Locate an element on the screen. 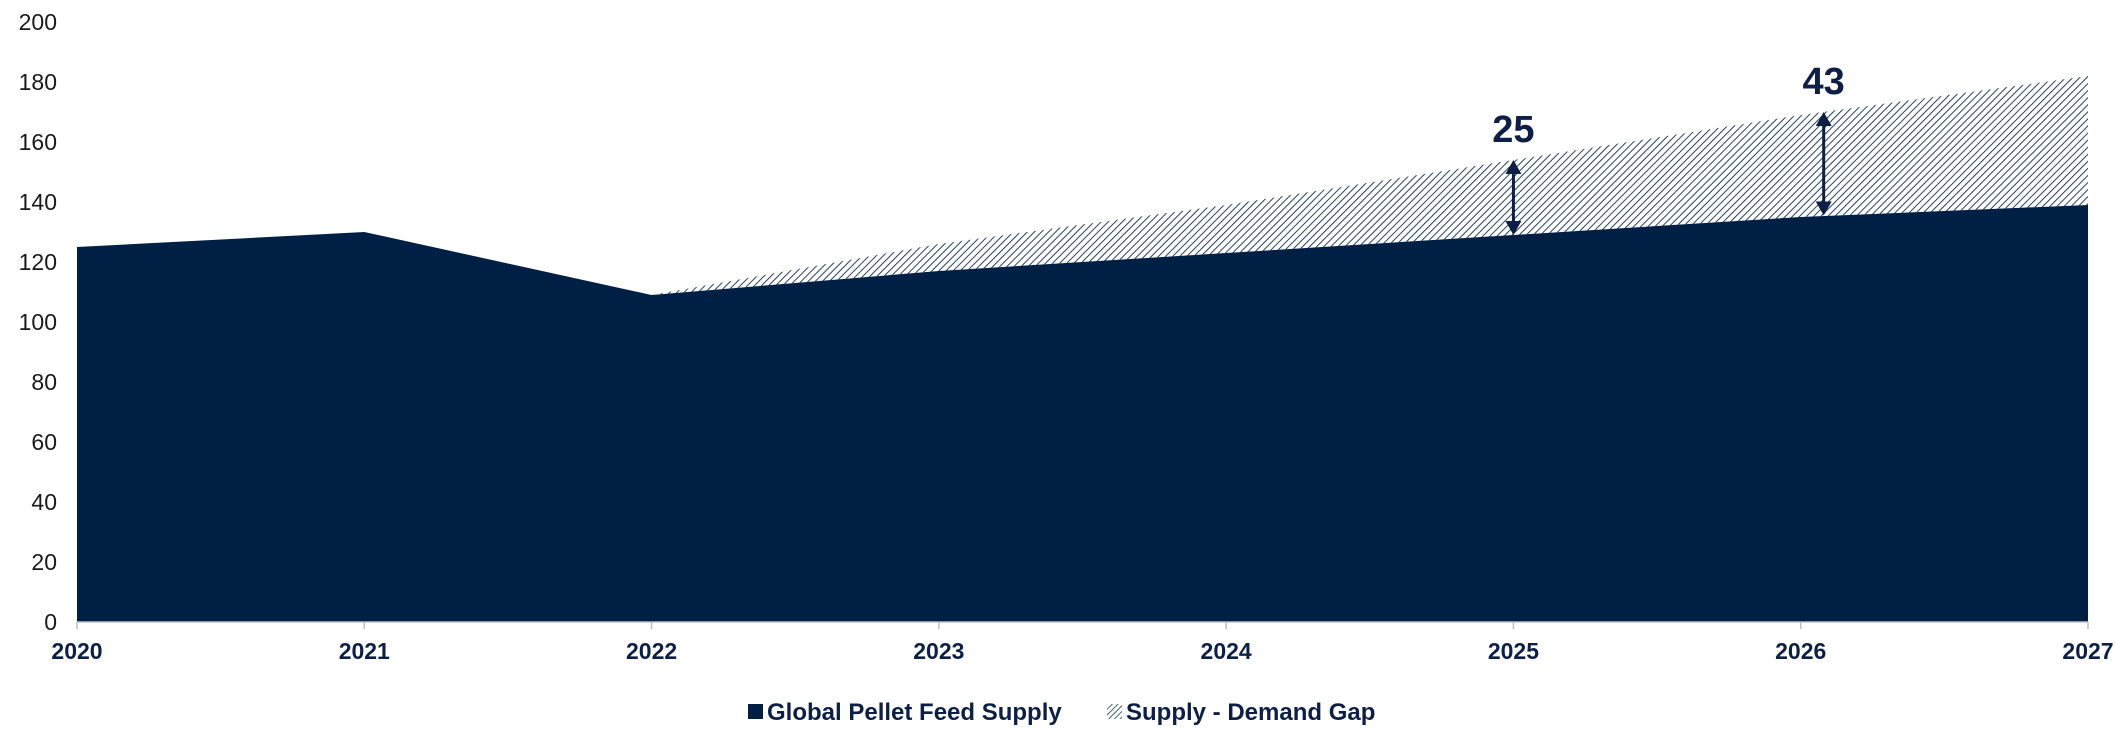  gap-value-label: 25 is located at coordinates (1513, 130).